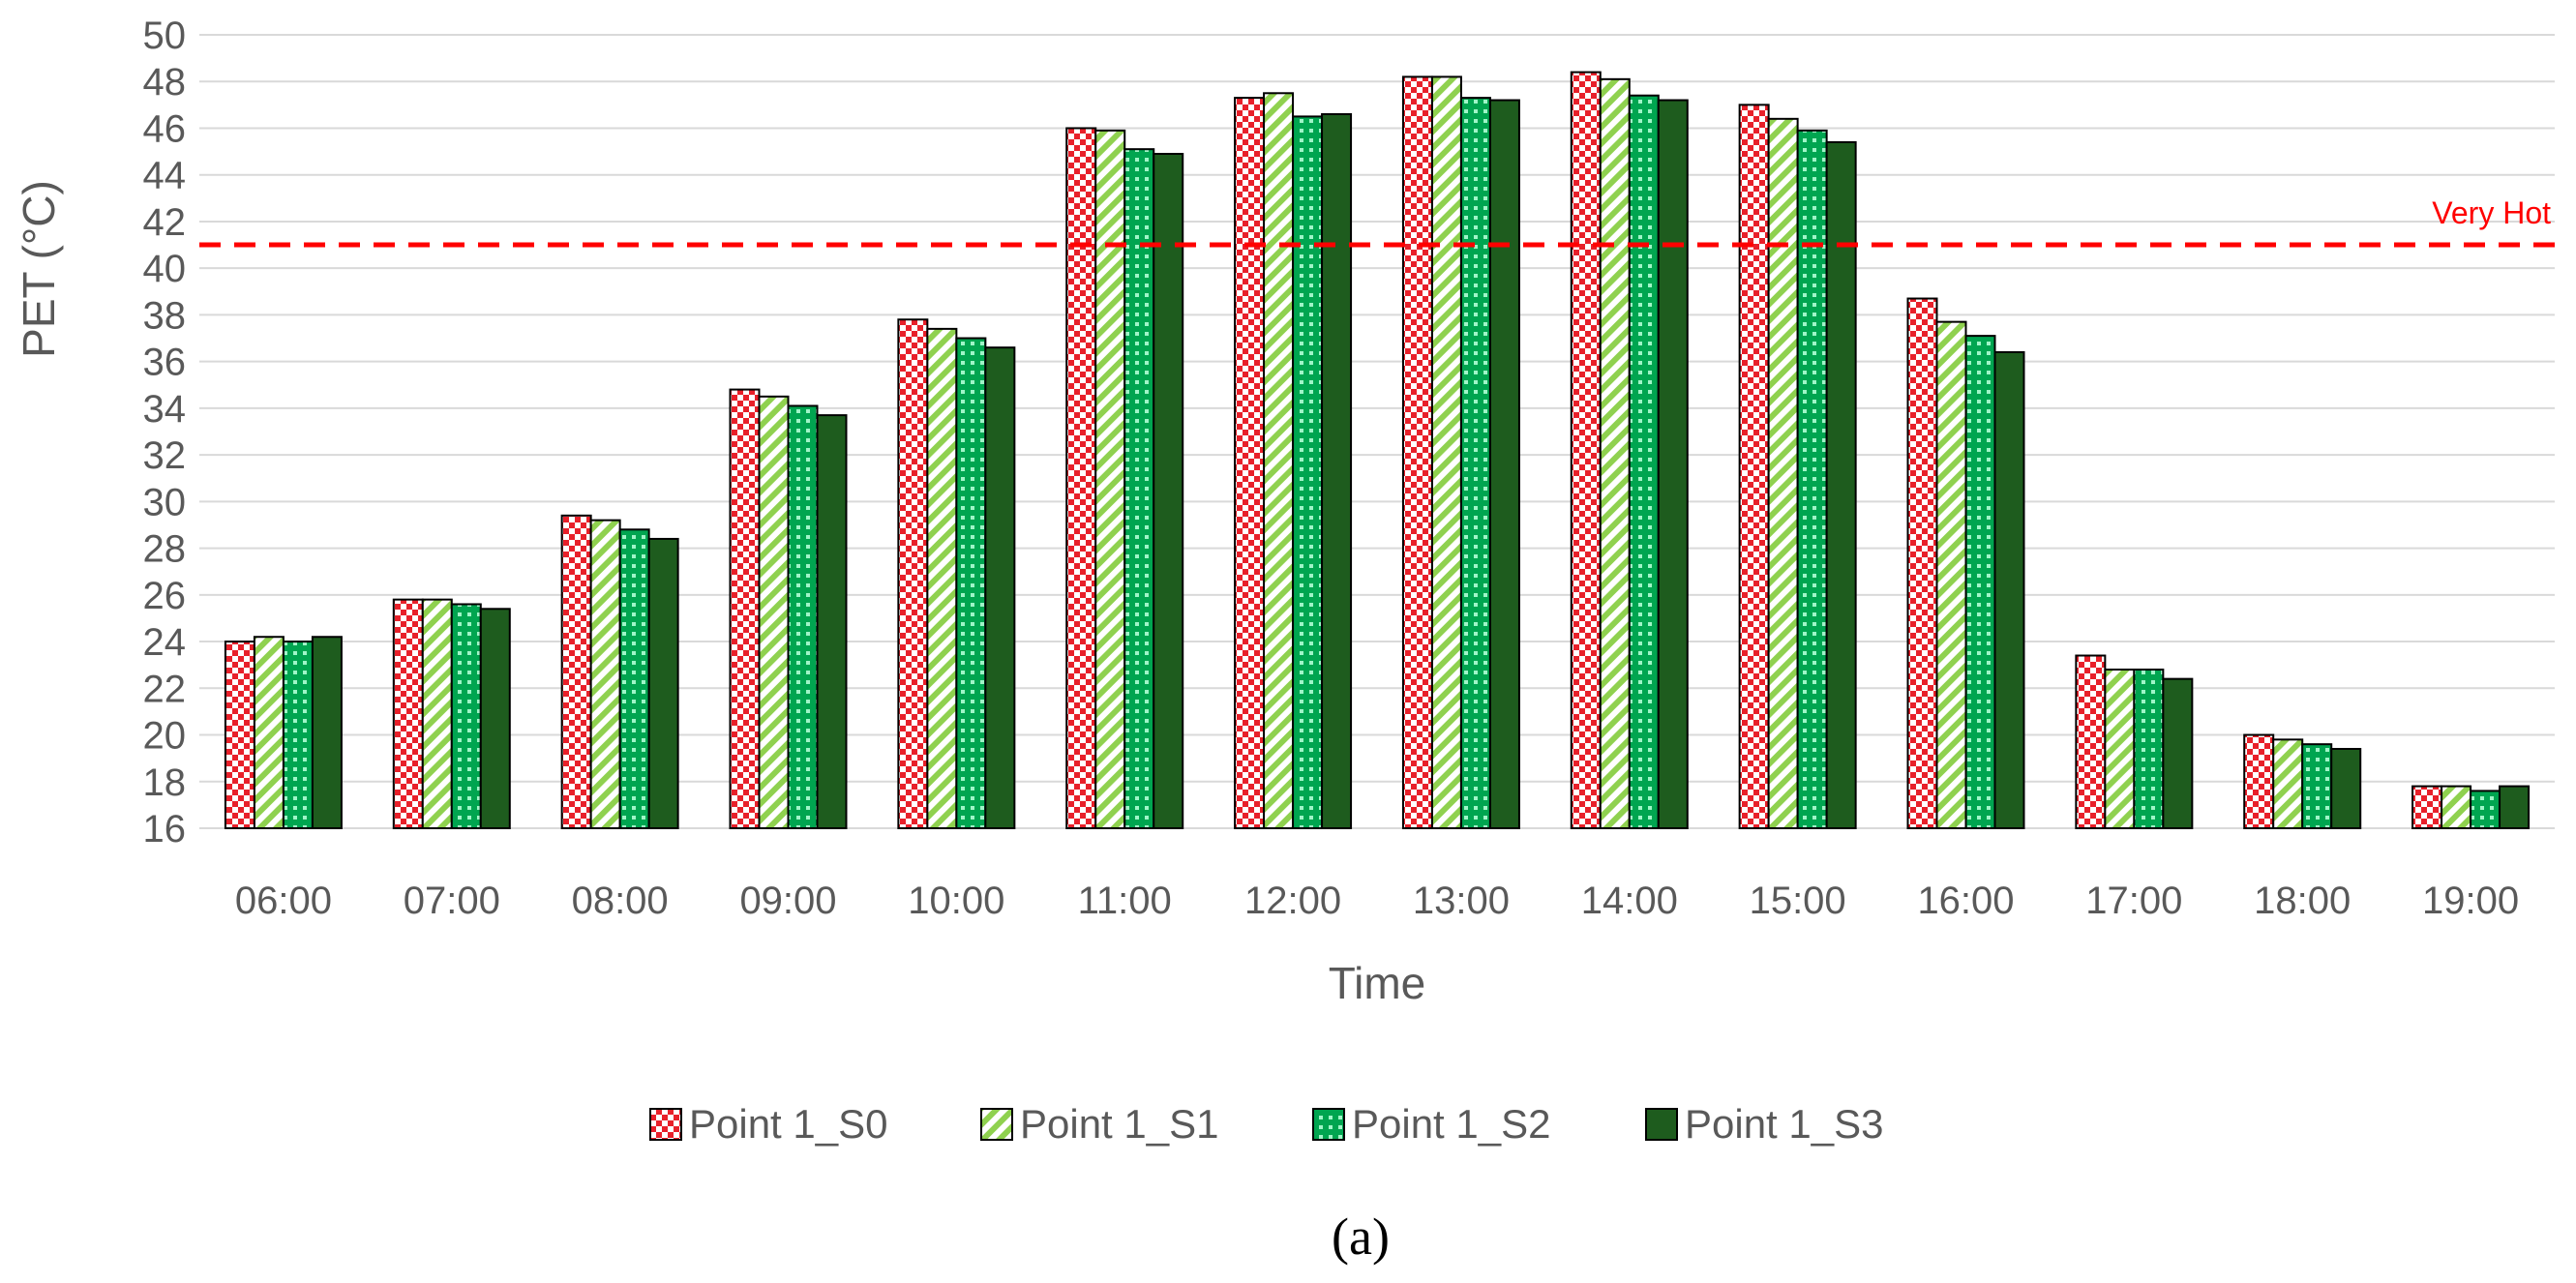 This screenshot has width=2576, height=1283. Describe the element at coordinates (165, 736) in the screenshot. I see `y-tick-label: 20` at that location.